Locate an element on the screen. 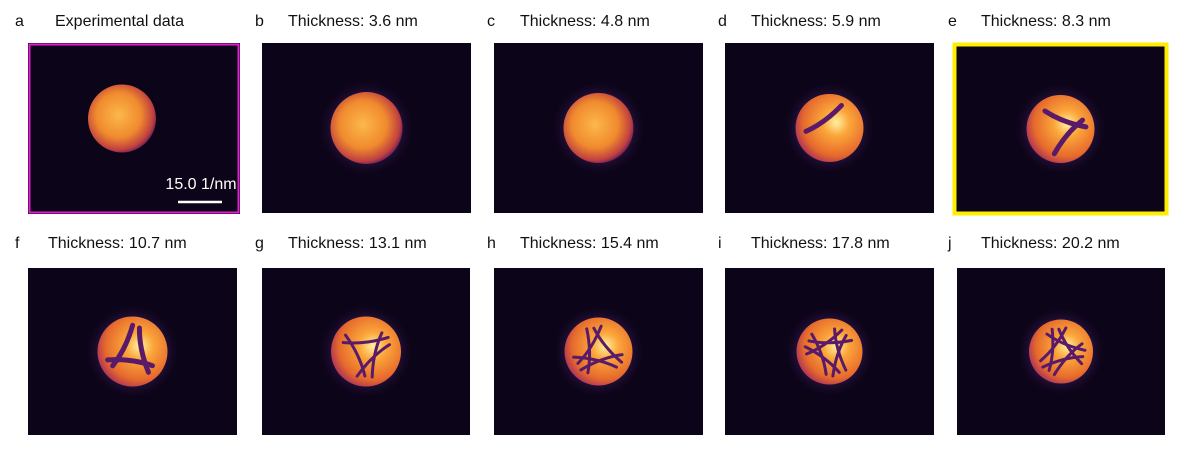 The width and height of the screenshot is (1196, 461). panel-title: Thickness: 15.4 nm is located at coordinates (589, 243).